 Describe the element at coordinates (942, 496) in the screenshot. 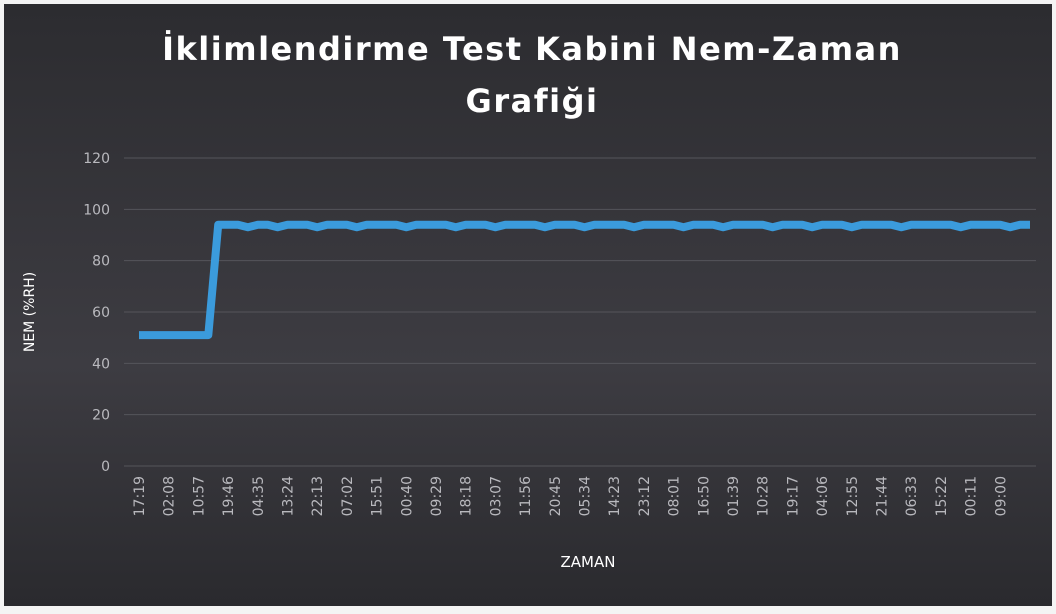

I see `x-tick-label: 15:22` at that location.